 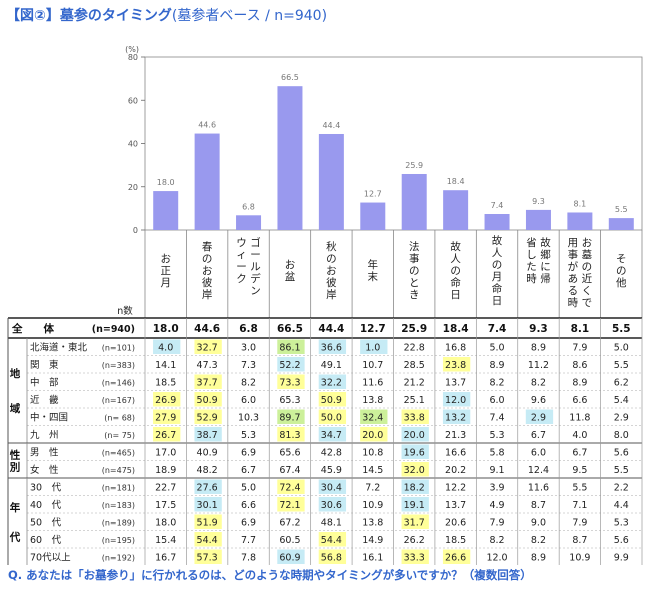 What do you see at coordinates (545, 254) in the screenshot?
I see `category-label-char: 郷` at bounding box center [545, 254].